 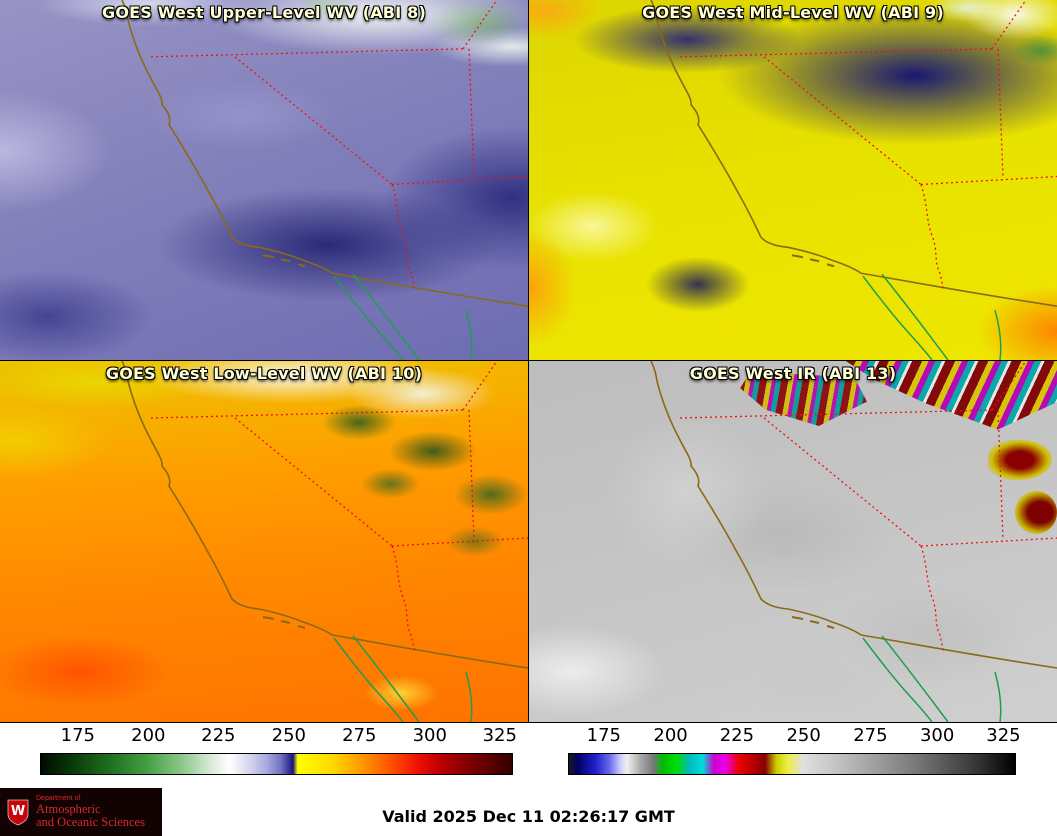 What do you see at coordinates (737, 735) in the screenshot?
I see `ir-tick-label: 225` at bounding box center [737, 735].